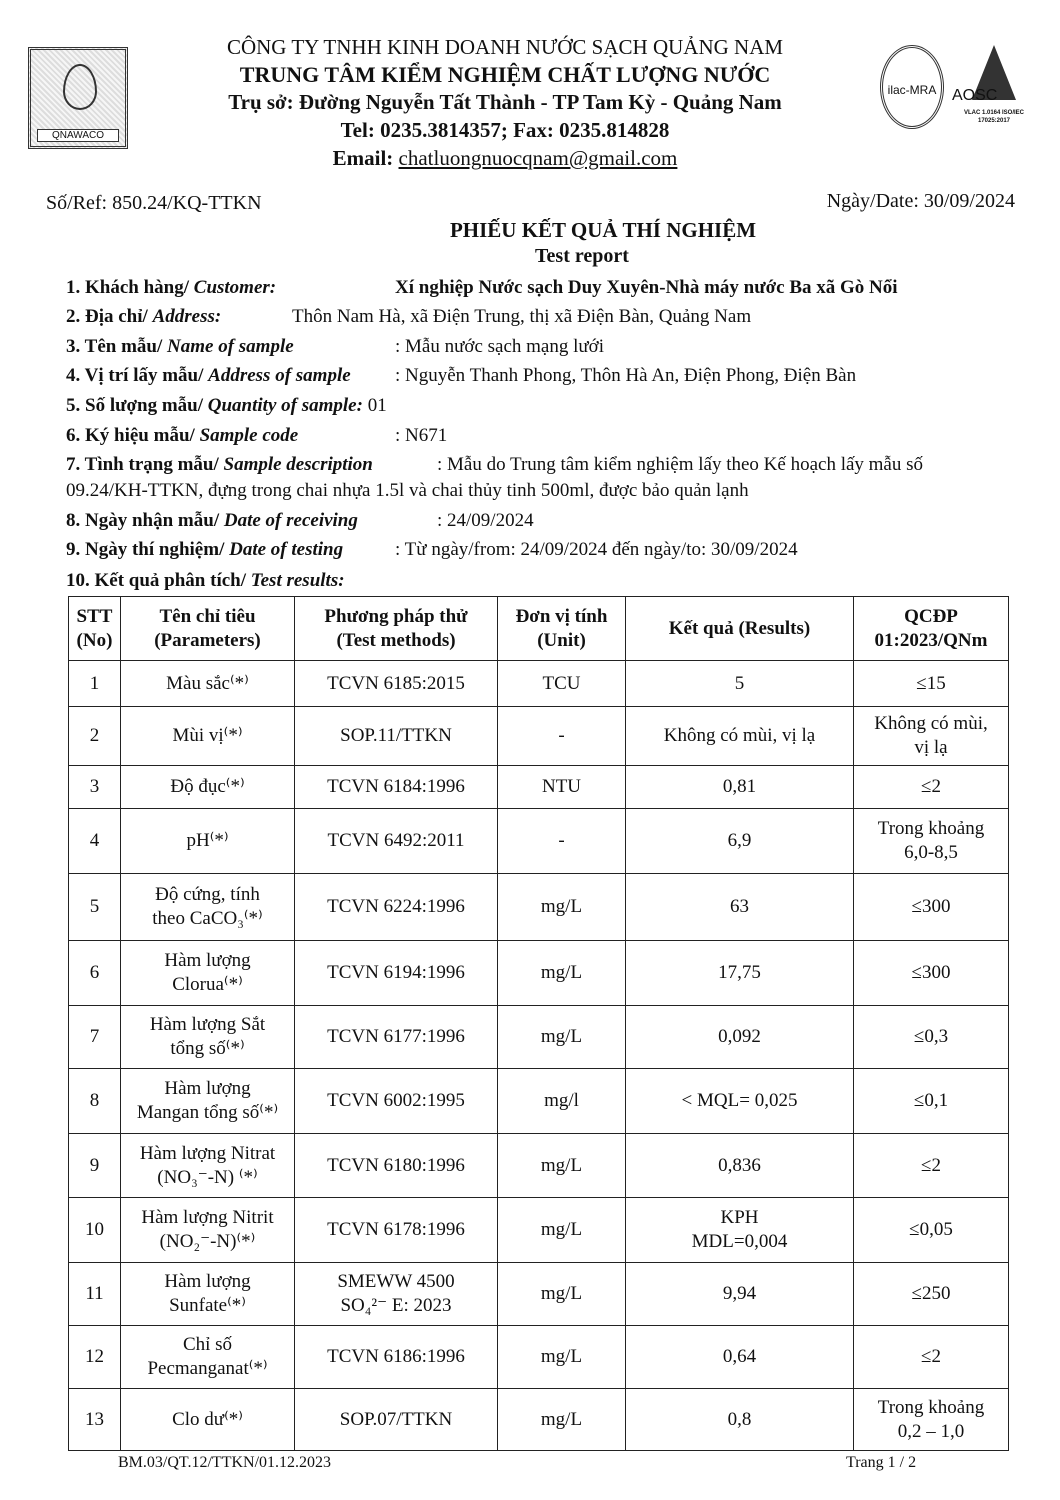 This screenshot has height=1500, width=1060. Describe the element at coordinates (739, 1293) in the screenshot. I see `cell-line: 9,94` at that location.